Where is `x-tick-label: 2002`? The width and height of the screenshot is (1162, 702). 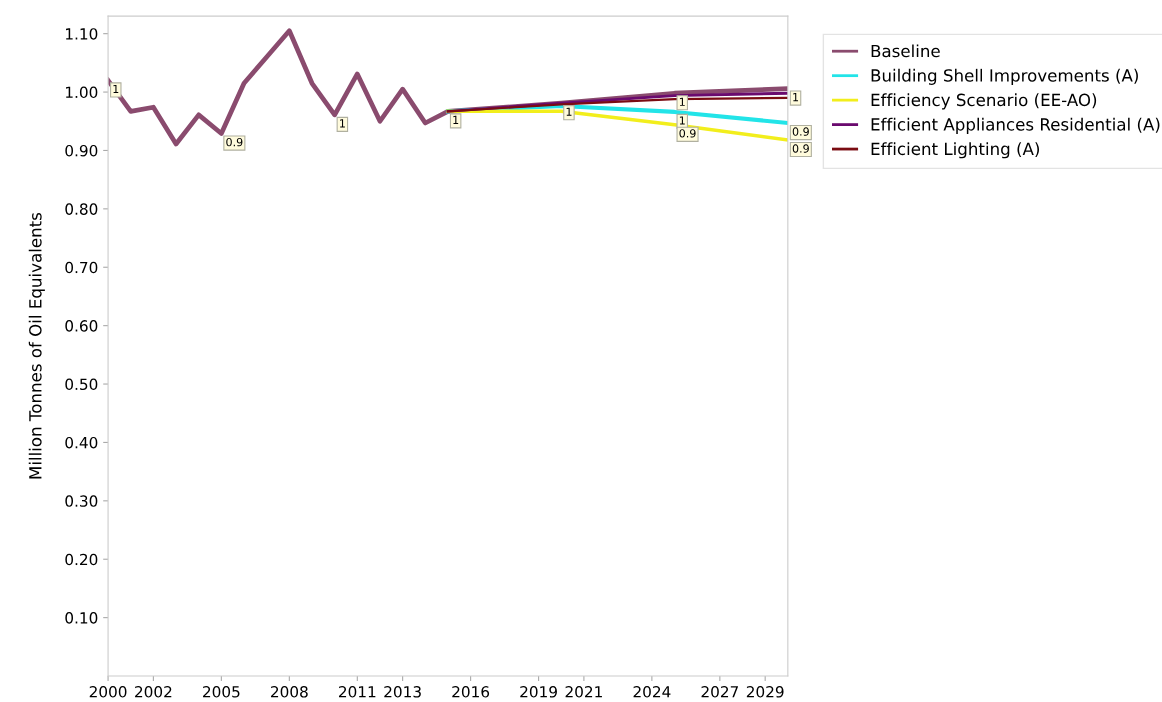
x-tick-label: 2002 is located at coordinates (153, 692).